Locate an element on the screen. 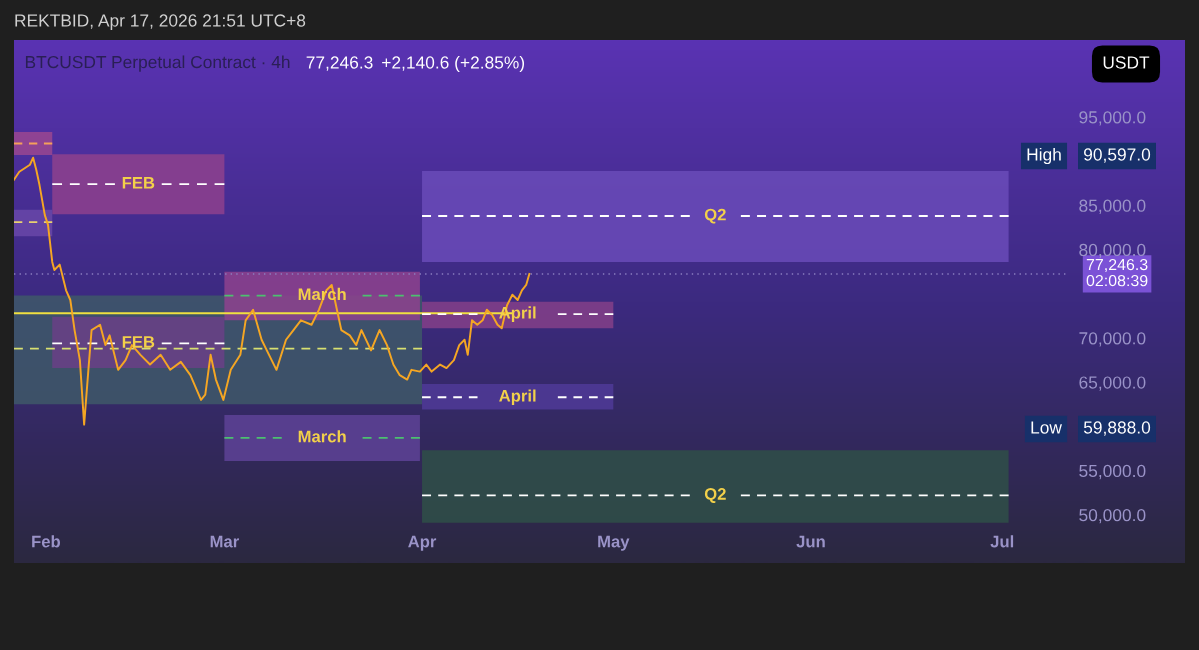 The height and width of the screenshot is (650, 1199). x-tick-label: Jul is located at coordinates (1002, 541).